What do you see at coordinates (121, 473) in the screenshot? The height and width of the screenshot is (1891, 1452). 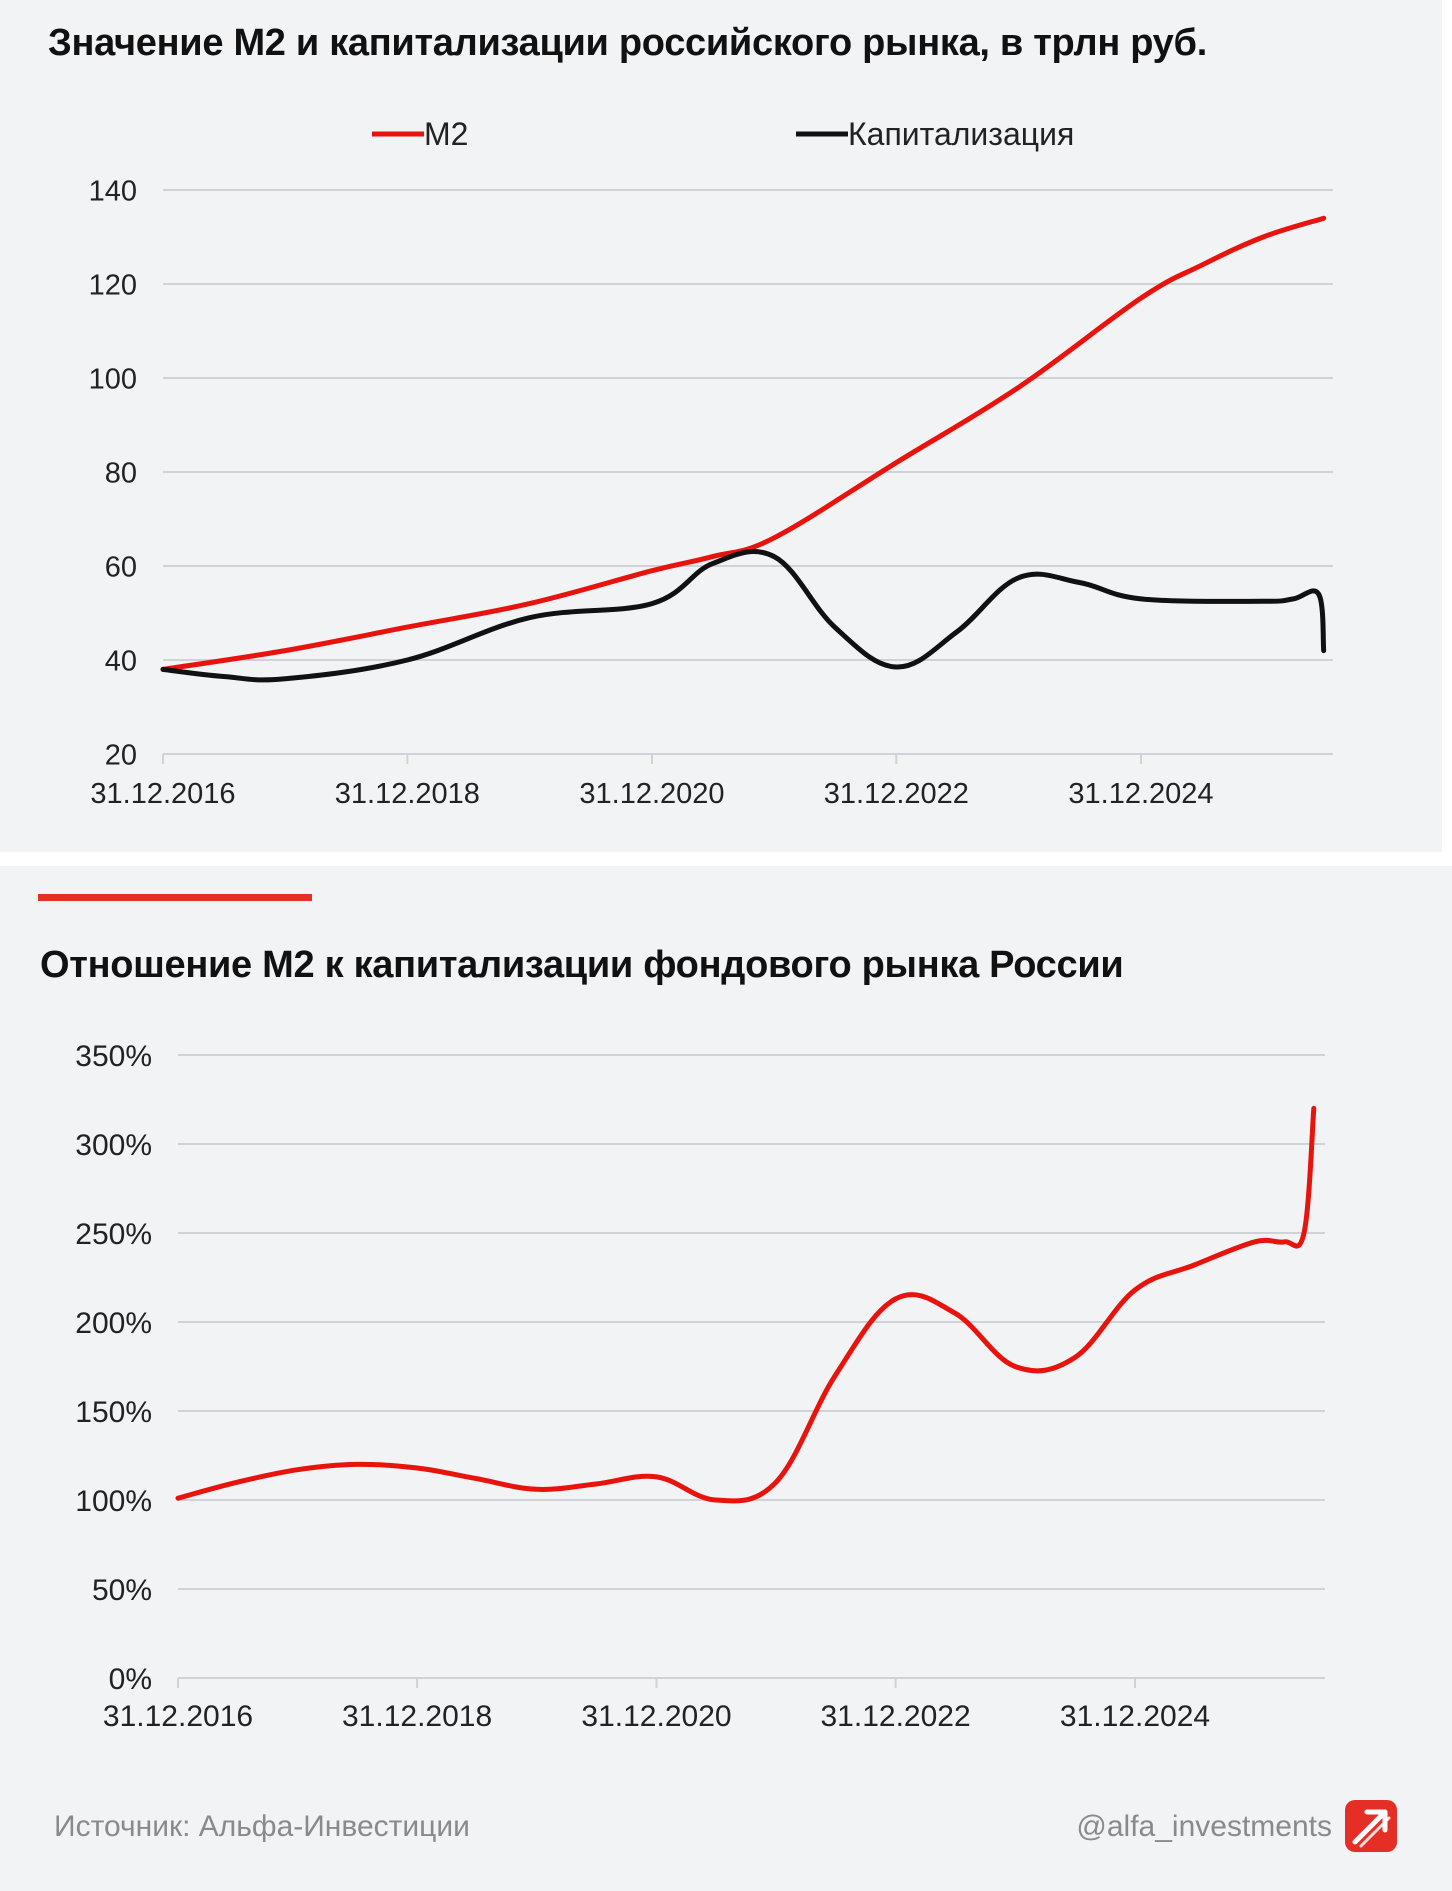 I see `y-tick-label: 80` at bounding box center [121, 473].